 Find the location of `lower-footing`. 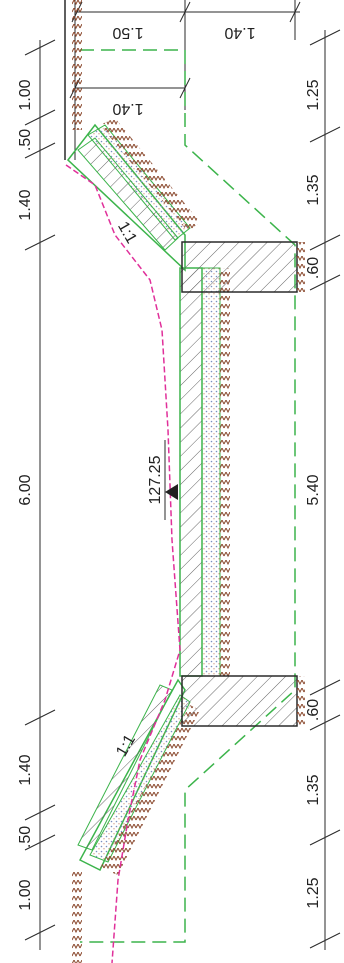

lower-footing is located at coordinates (243, 701).